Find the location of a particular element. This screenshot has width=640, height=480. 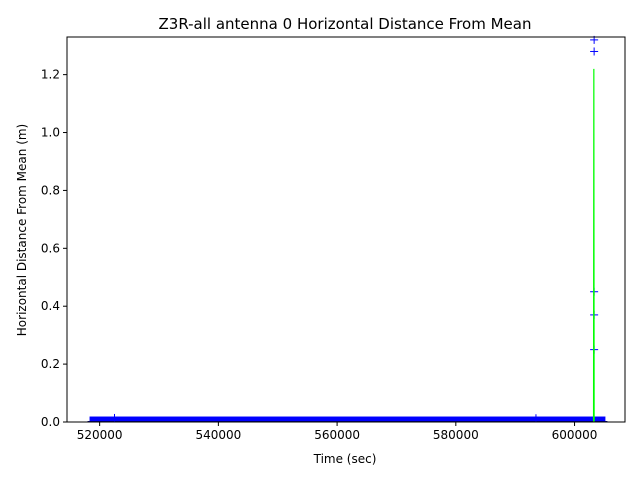

y-axis-label: Horizontal Distance From Mean (m) is located at coordinates (22, 230).